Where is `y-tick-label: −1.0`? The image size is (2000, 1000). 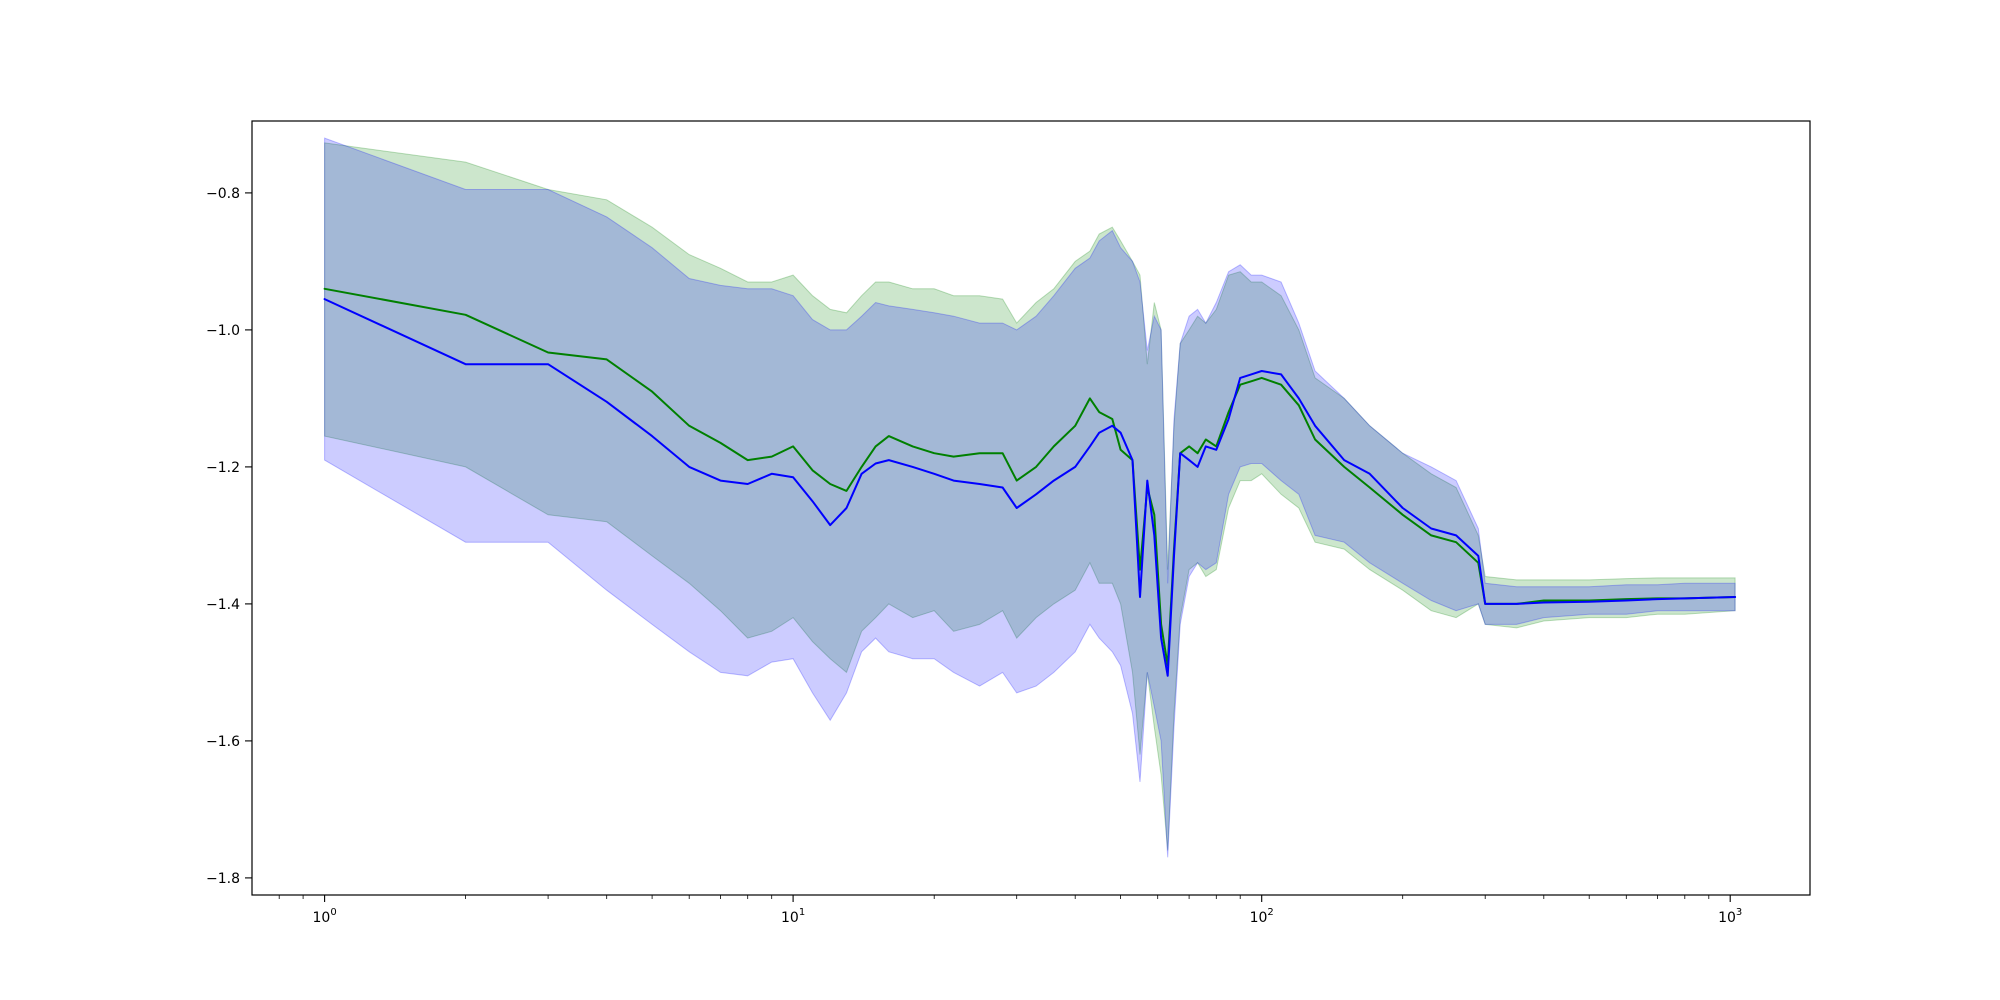 y-tick-label: −1.0 is located at coordinates (223, 331).